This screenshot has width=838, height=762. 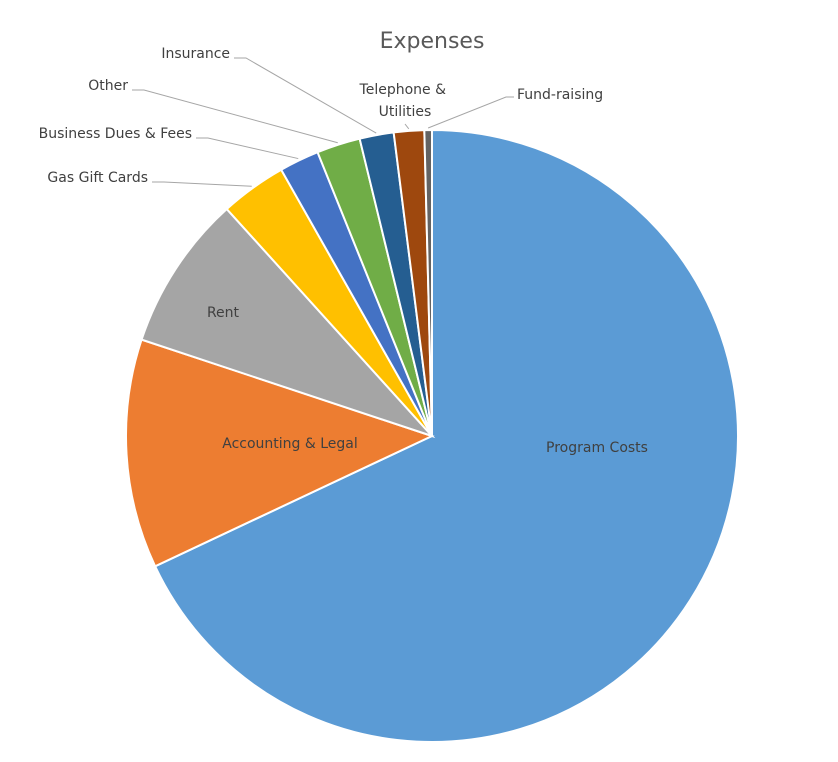 What do you see at coordinates (108, 86) in the screenshot?
I see `slice-label: Other` at bounding box center [108, 86].